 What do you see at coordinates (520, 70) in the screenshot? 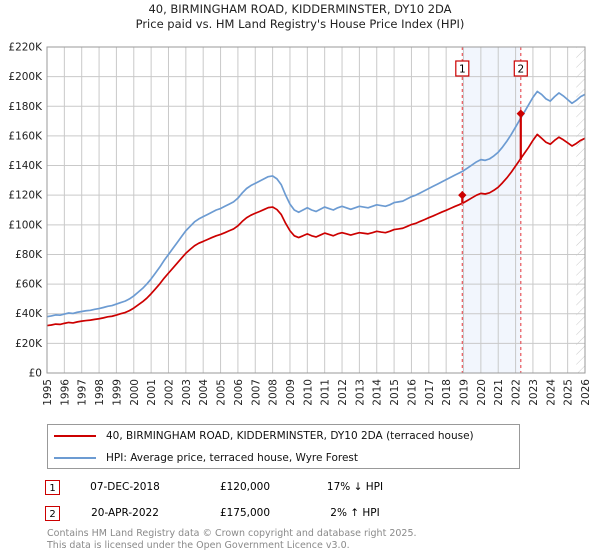
I see `svg-text: 2` at bounding box center [520, 70].